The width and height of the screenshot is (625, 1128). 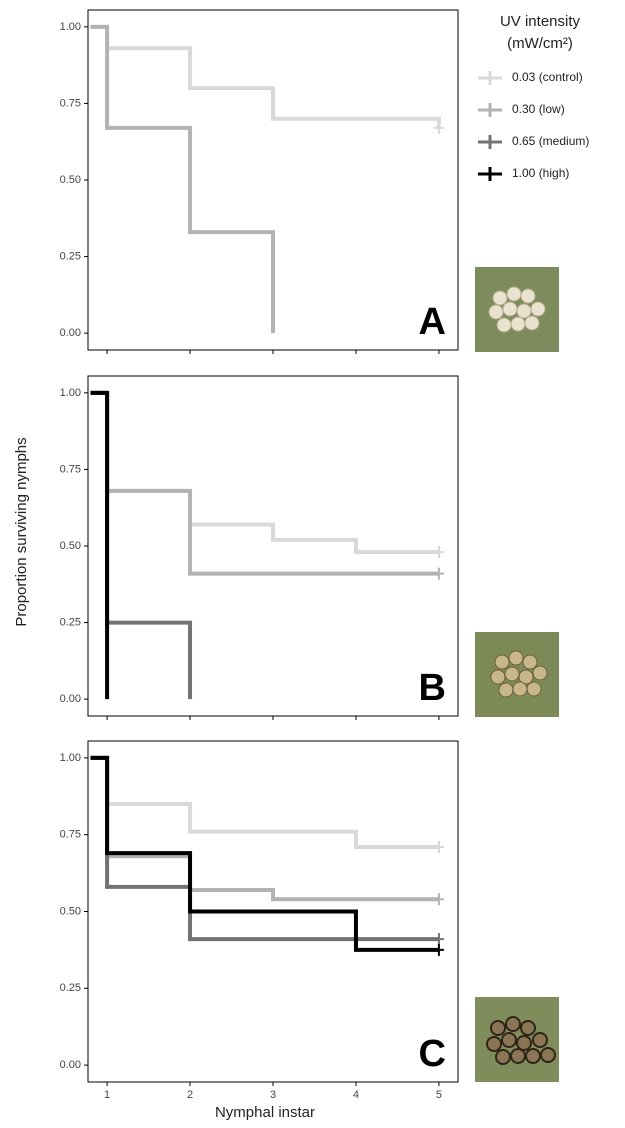 What do you see at coordinates (107, 1095) in the screenshot?
I see `x-tick-label: 1` at bounding box center [107, 1095].